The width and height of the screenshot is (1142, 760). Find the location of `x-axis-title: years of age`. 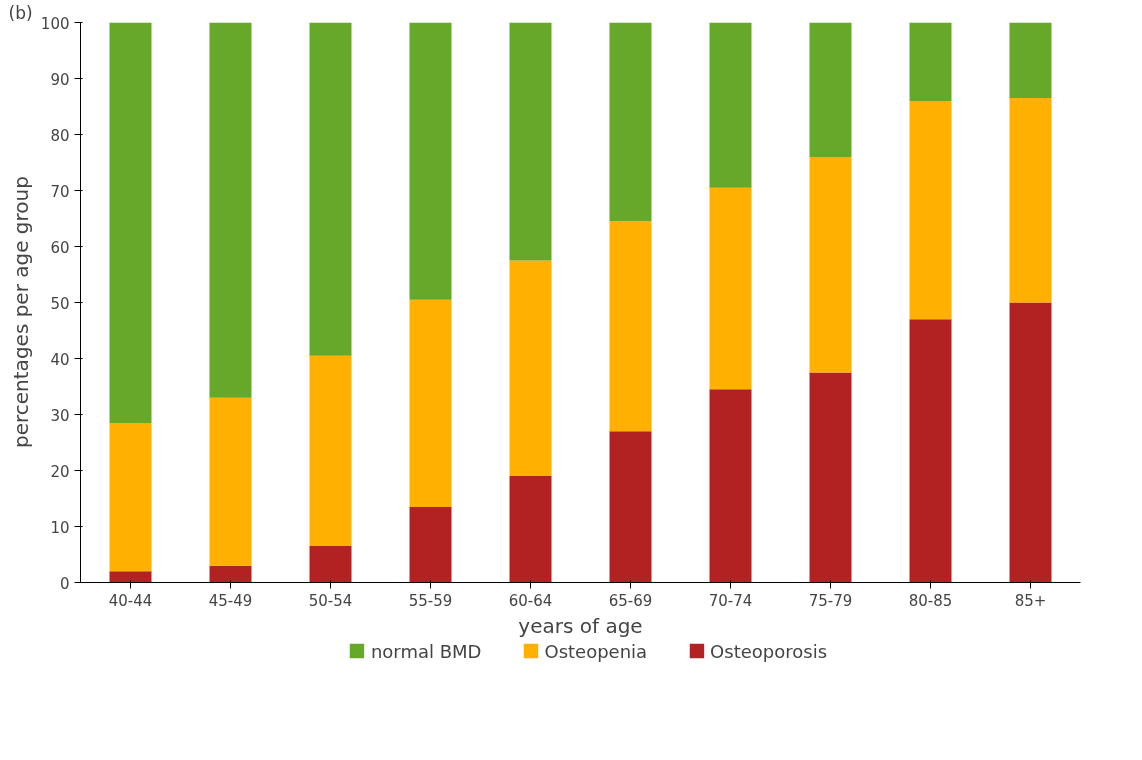

x-axis-title: years of age is located at coordinates (580, 625).